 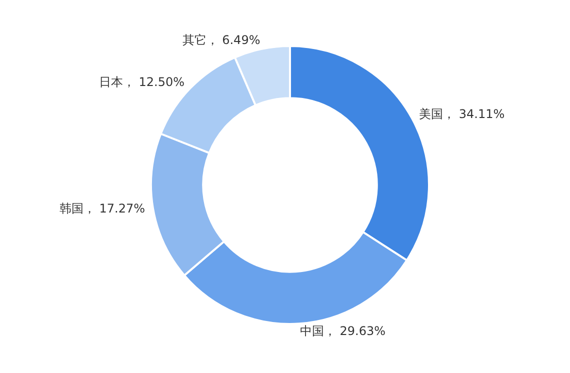 I want to click on slice-label: 韩国， 17.27%, so click(x=102, y=208).